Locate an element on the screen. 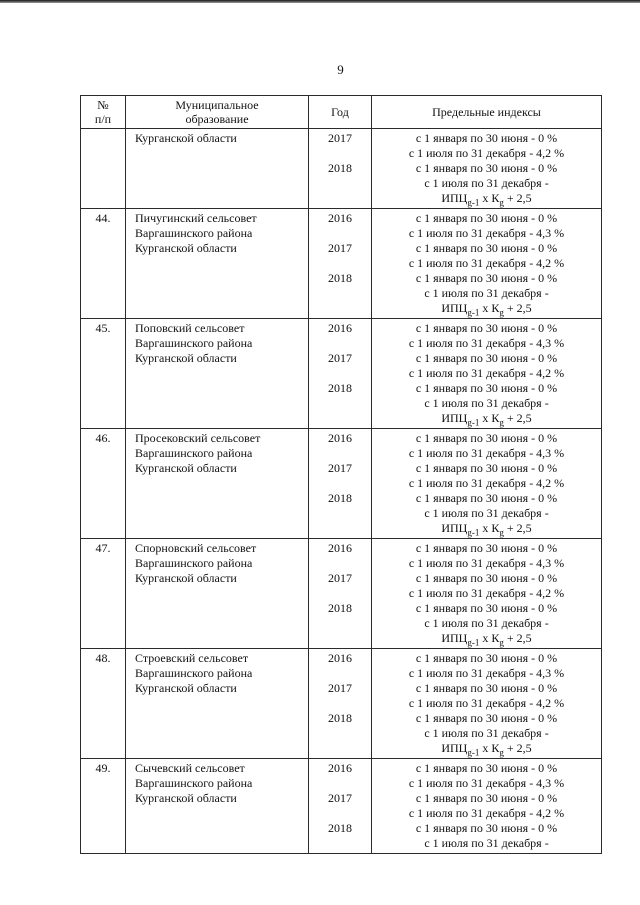 Image resolution: width=640 pixels, height=905 pixels. scan-edge-top is located at coordinates (320, 1).